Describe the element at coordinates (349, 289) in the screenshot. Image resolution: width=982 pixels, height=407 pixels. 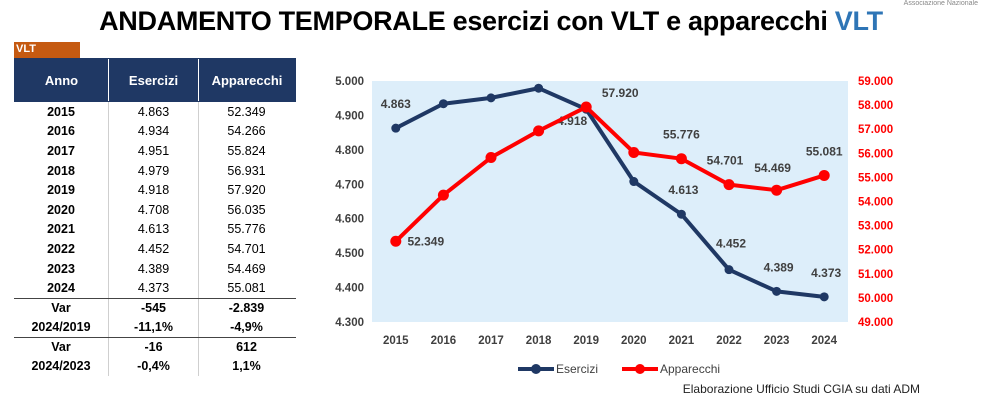
I see `y-left-tick-label: 4.400` at that location.